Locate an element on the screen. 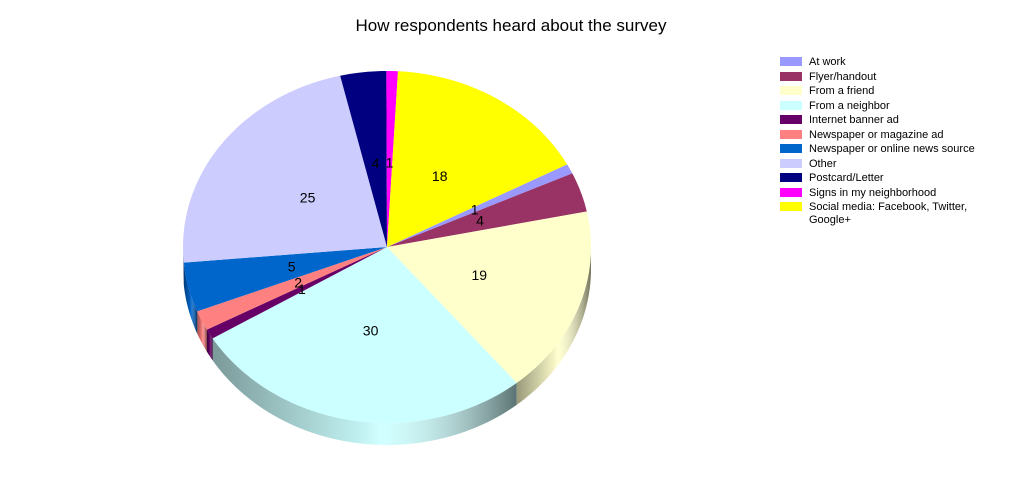 The image size is (1023, 483). pie-side-shade-from-a-neighbor is located at coordinates (364, 391).